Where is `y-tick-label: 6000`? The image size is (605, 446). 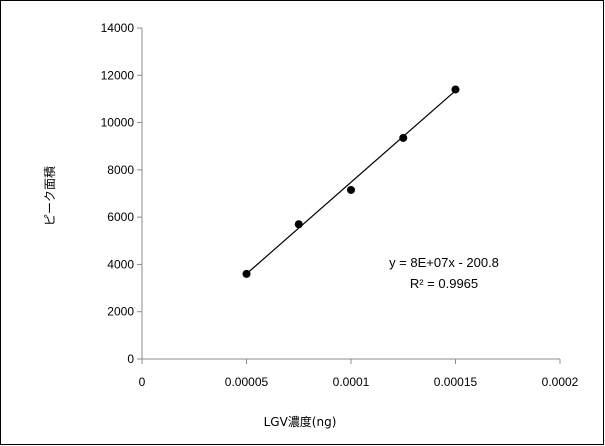
y-tick-label: 6000 is located at coordinates (120, 217).